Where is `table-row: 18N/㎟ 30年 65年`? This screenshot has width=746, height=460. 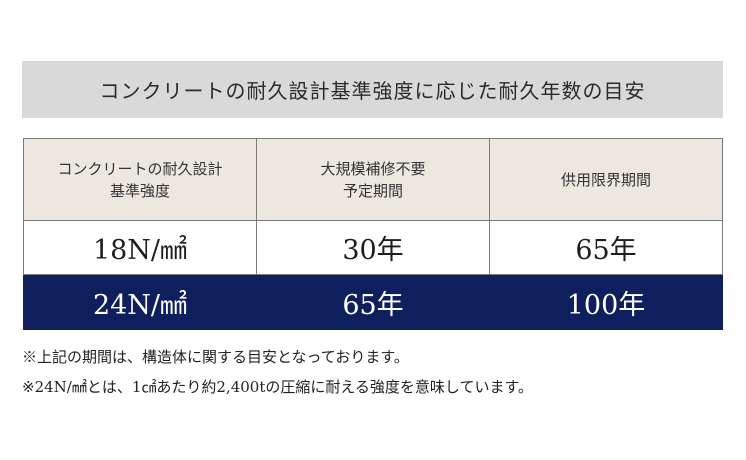
table-row: 18N/㎟ 30年 65年 is located at coordinates (373, 247).